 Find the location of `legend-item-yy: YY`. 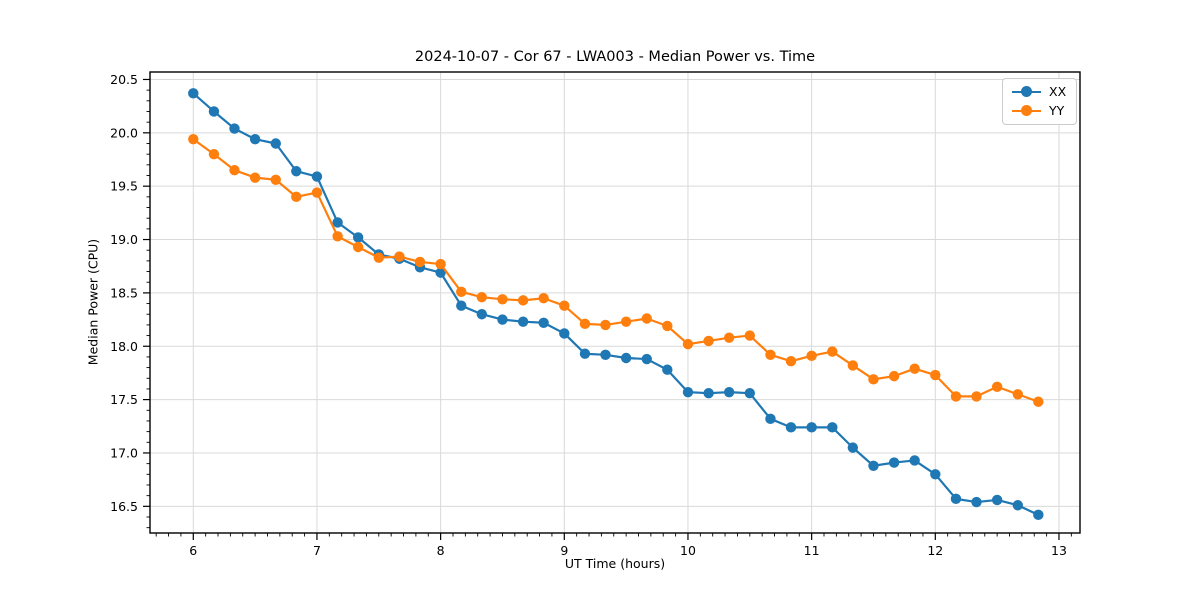

legend-item-yy: YY is located at coordinates (1039, 110).